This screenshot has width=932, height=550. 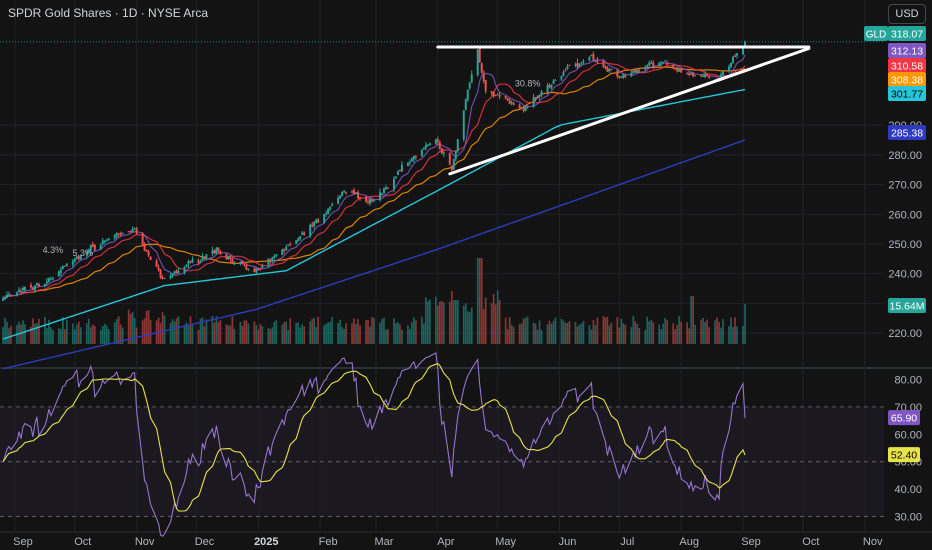 What do you see at coordinates (905, 275) in the screenshot?
I see `price-tick-label: 240.00` at bounding box center [905, 275].